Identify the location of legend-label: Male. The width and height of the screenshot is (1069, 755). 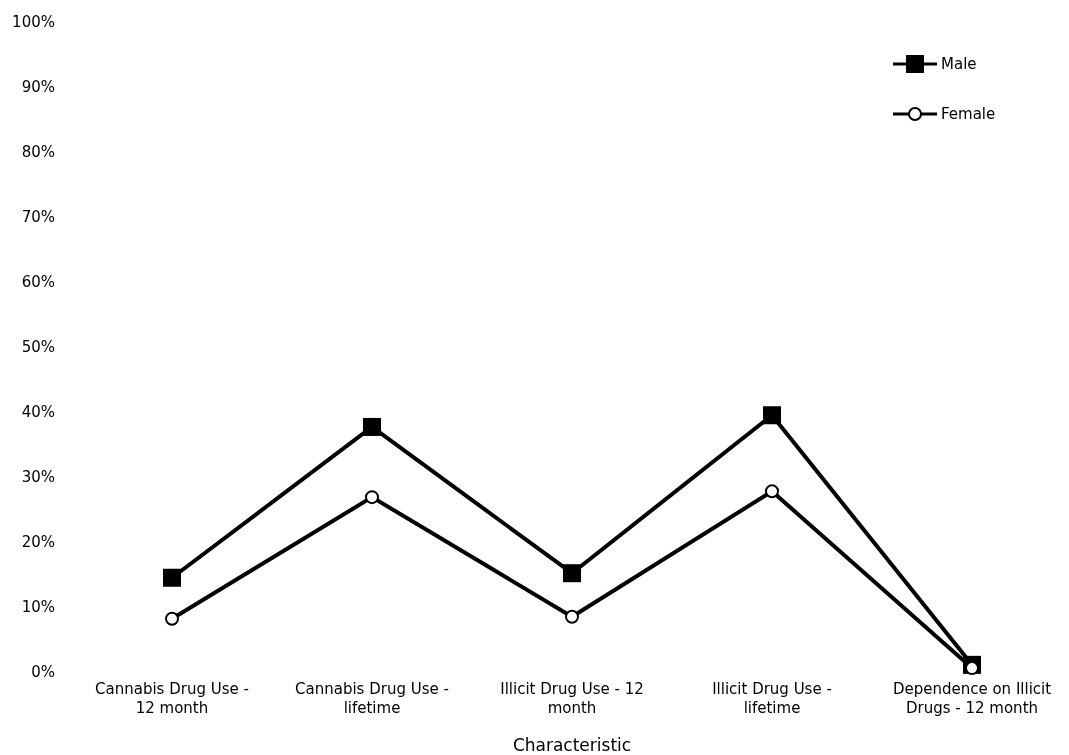
(959, 63).